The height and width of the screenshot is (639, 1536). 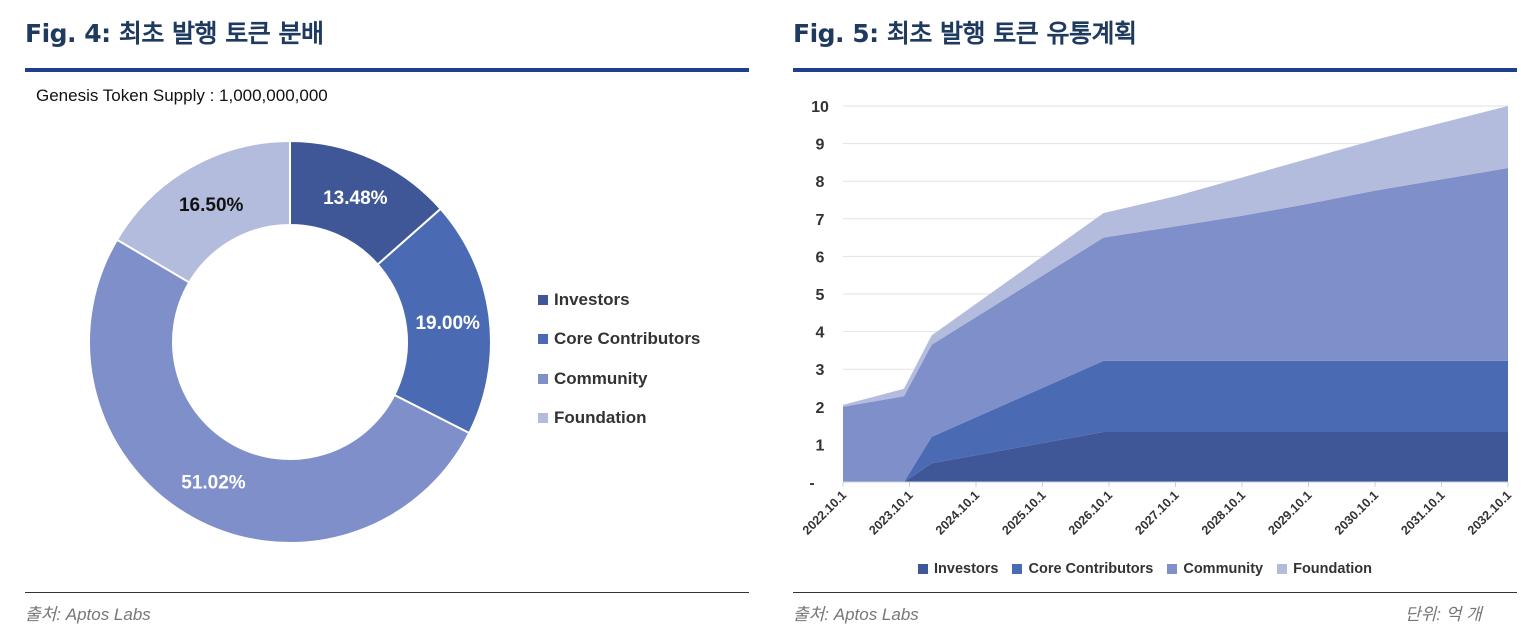 I want to click on x-tick-label: 2026.10.1, so click(x=1090, y=512).